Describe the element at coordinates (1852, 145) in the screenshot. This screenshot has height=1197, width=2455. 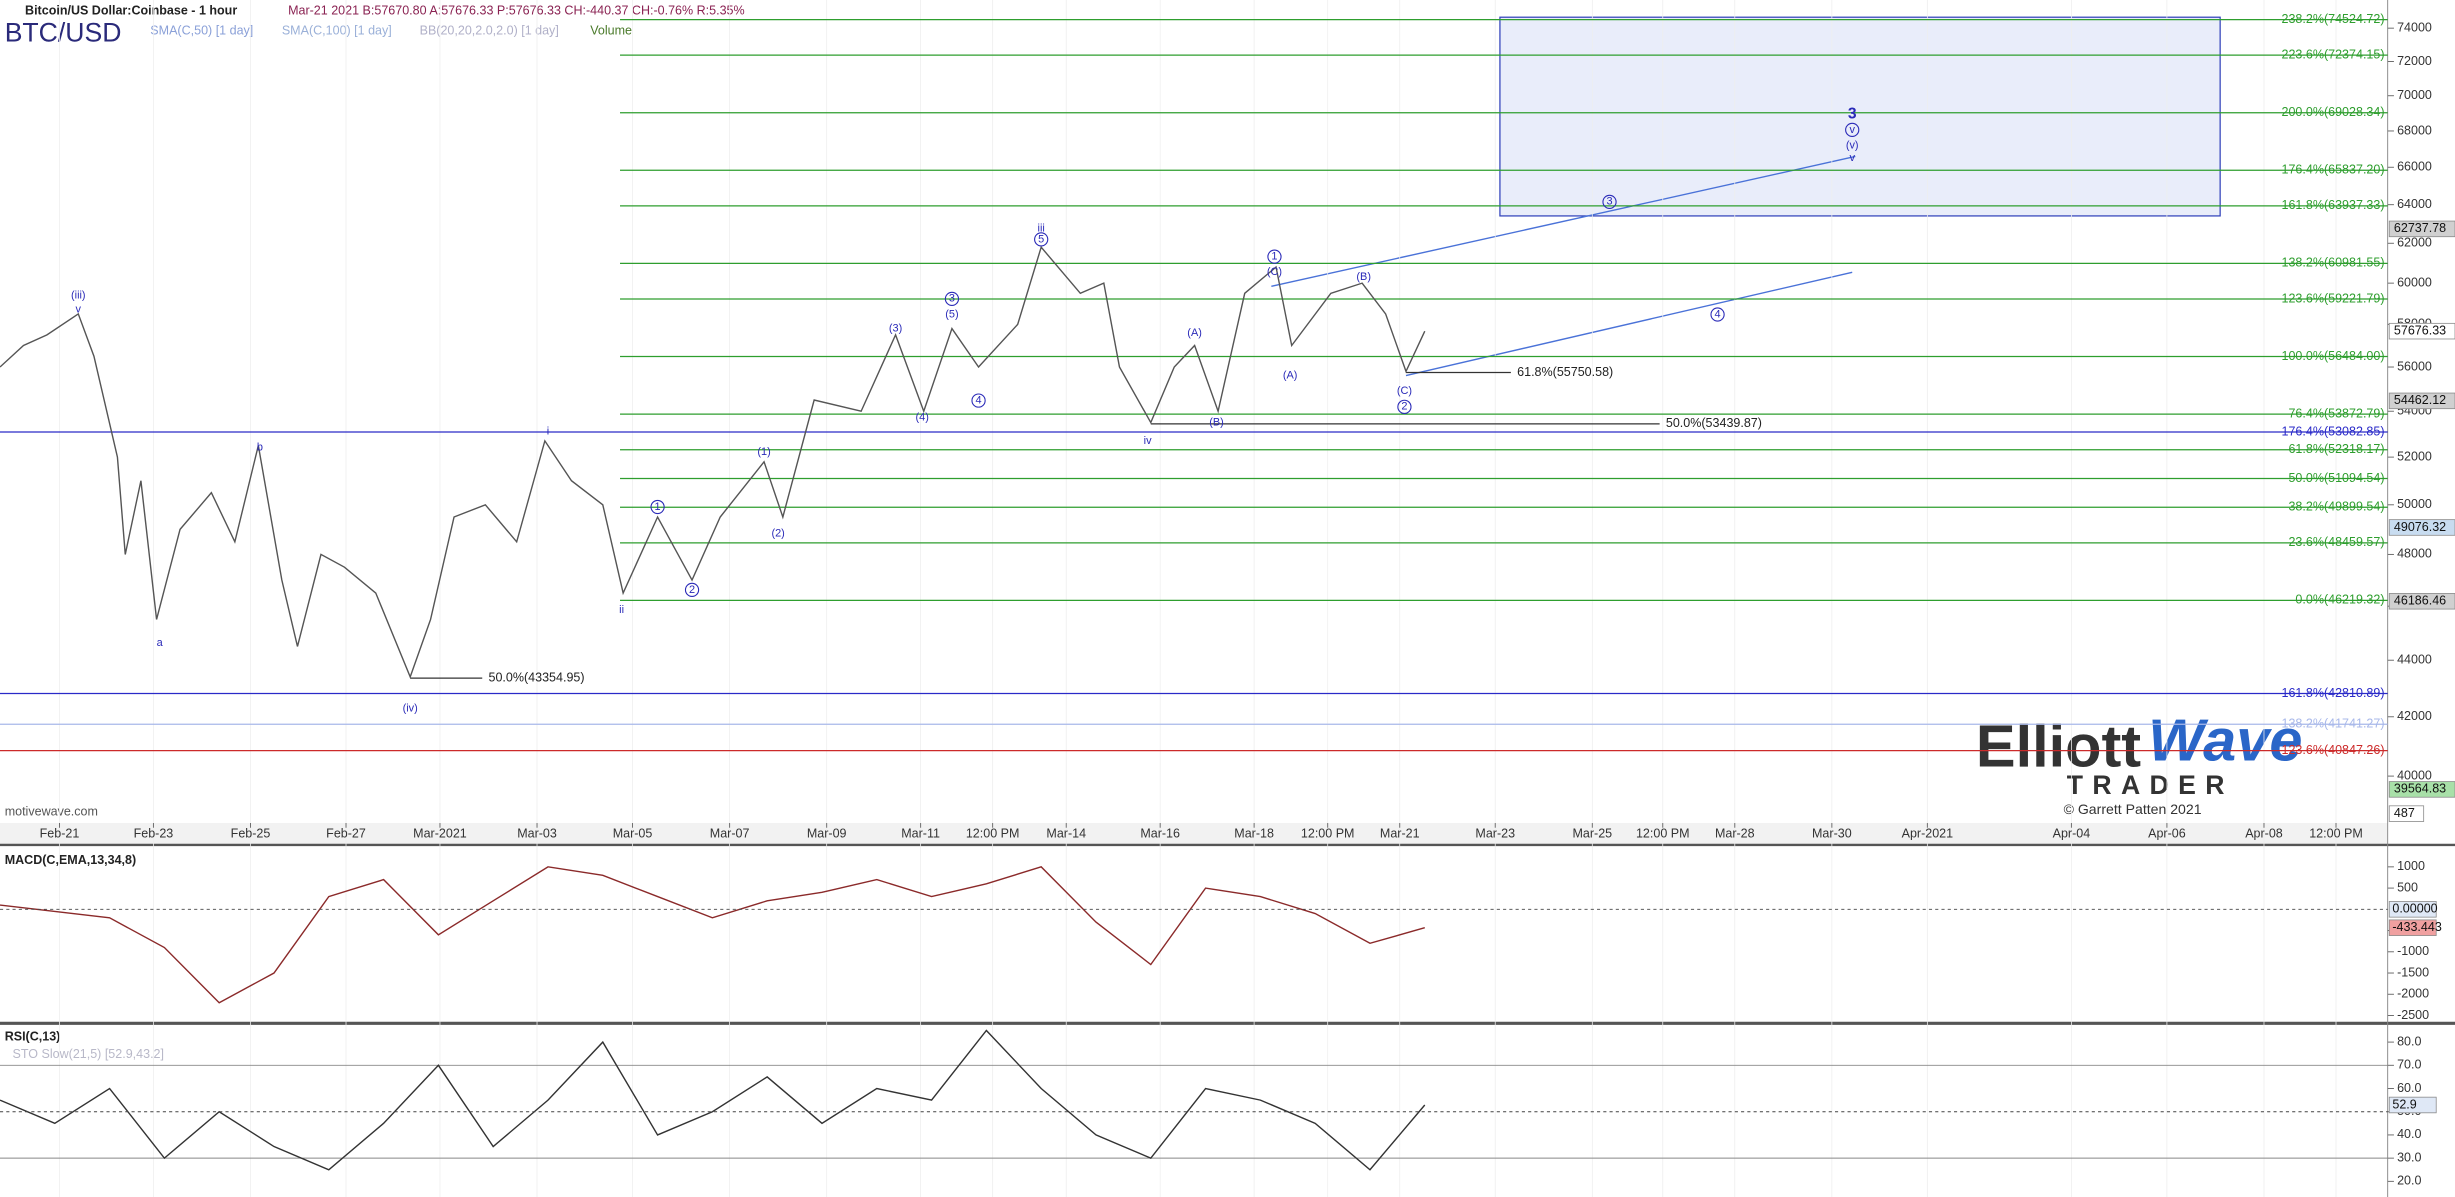
I see `wave-label: (v)` at that location.